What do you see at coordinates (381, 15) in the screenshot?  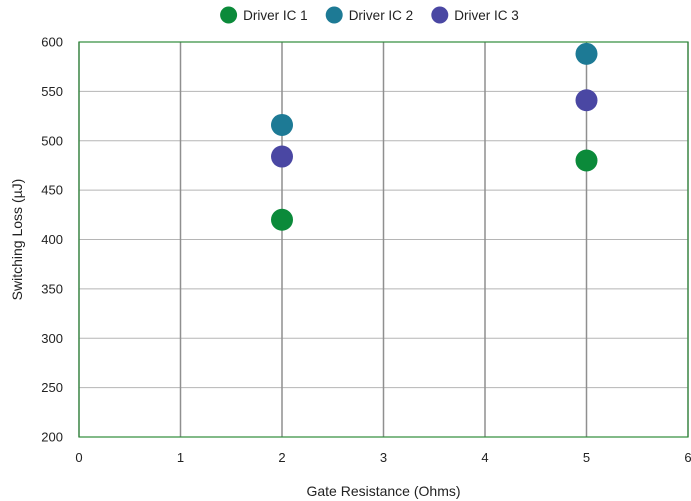 I see `legend-label: Driver IC 2` at bounding box center [381, 15].